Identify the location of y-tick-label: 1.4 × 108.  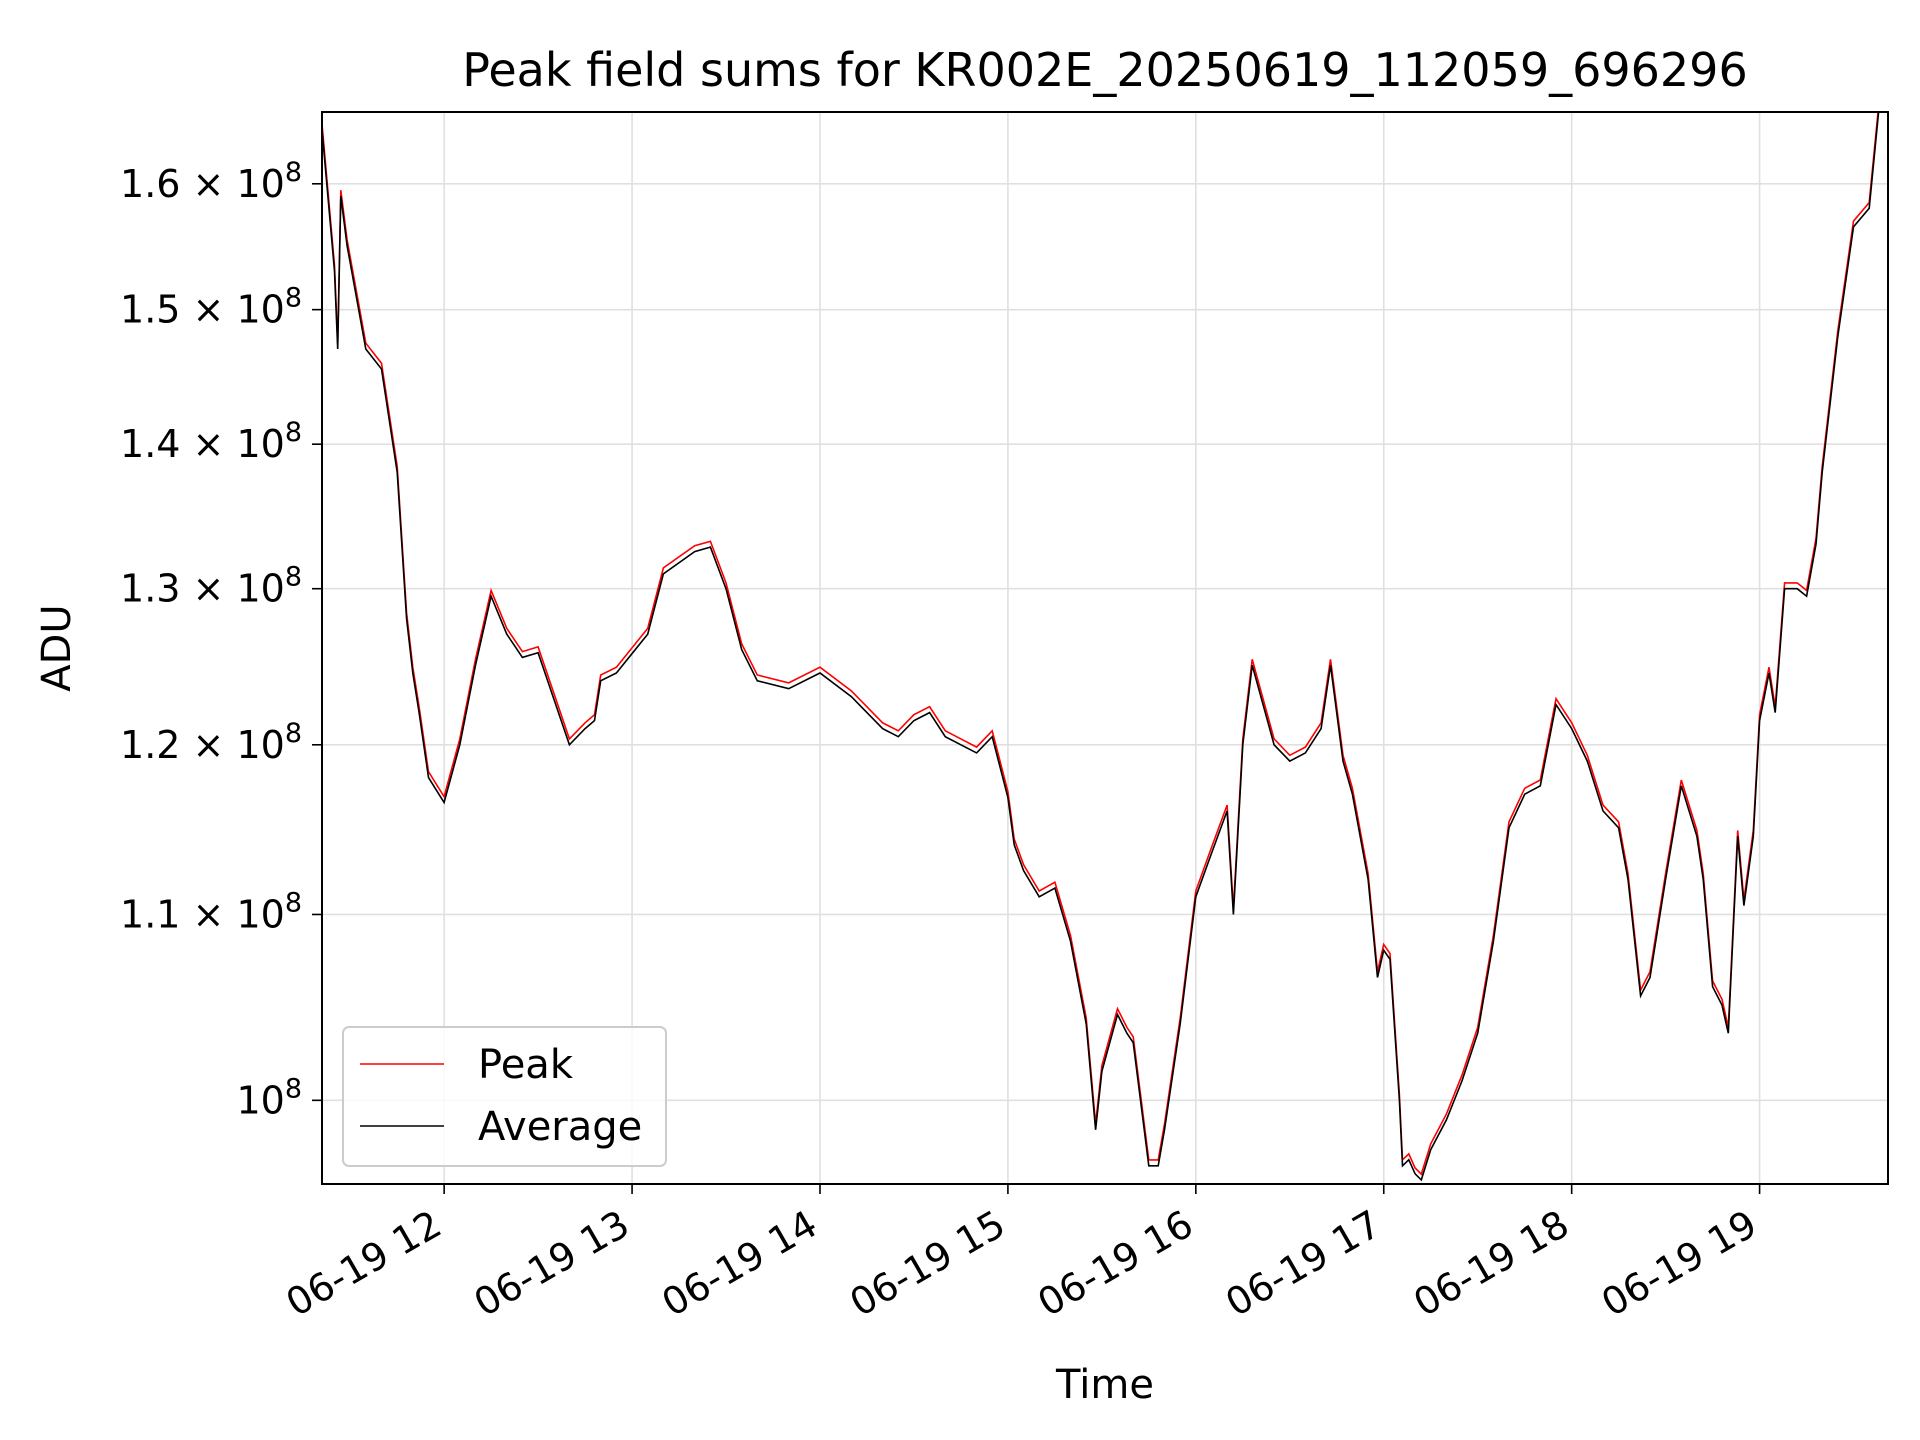
(211, 441).